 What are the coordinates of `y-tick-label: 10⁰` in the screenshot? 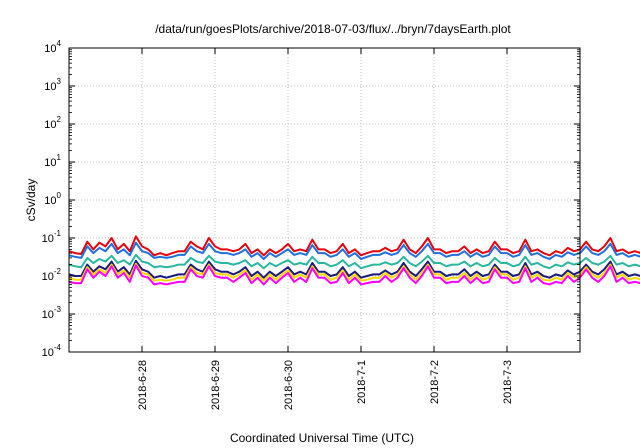 It's located at (52, 199).